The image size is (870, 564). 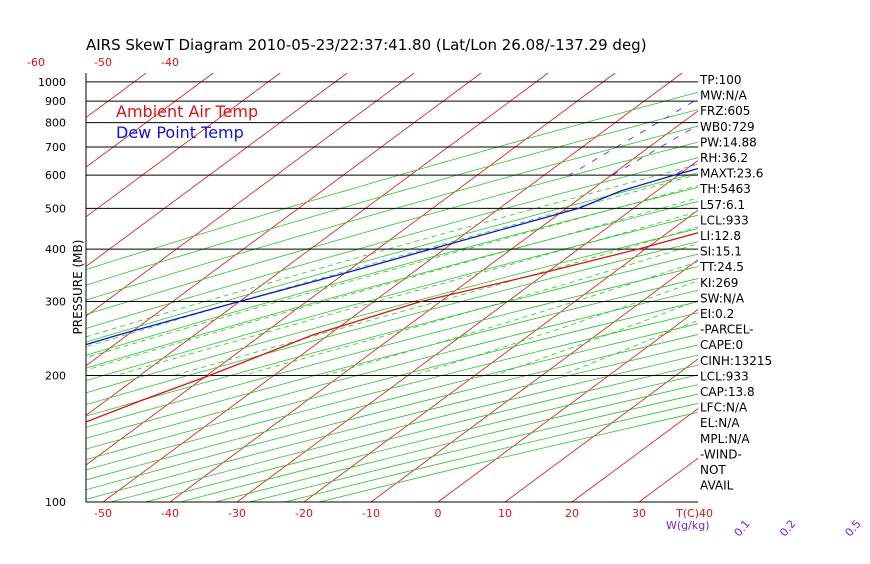 What do you see at coordinates (852, 528) in the screenshot?
I see `mixing-ratio-tick: 0.5` at bounding box center [852, 528].